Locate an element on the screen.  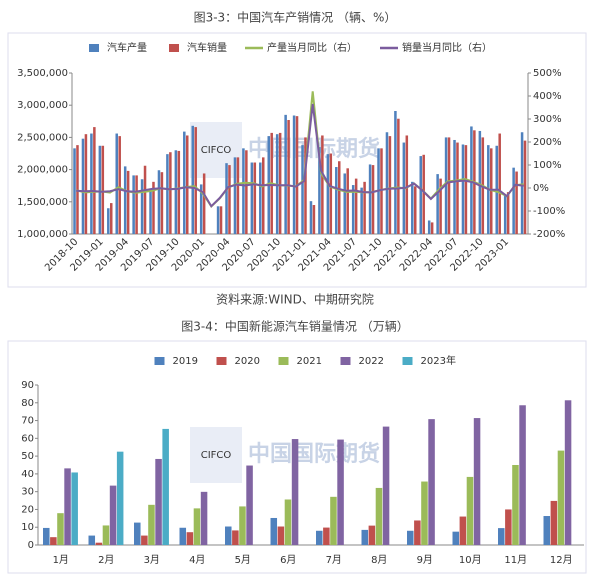
y2-tick-label: 200% is located at coordinates (547, 142).